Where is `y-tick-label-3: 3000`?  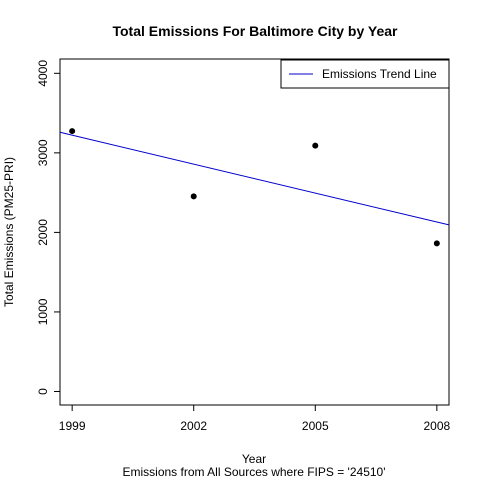
y-tick-label-3: 3000 is located at coordinates (43, 152).